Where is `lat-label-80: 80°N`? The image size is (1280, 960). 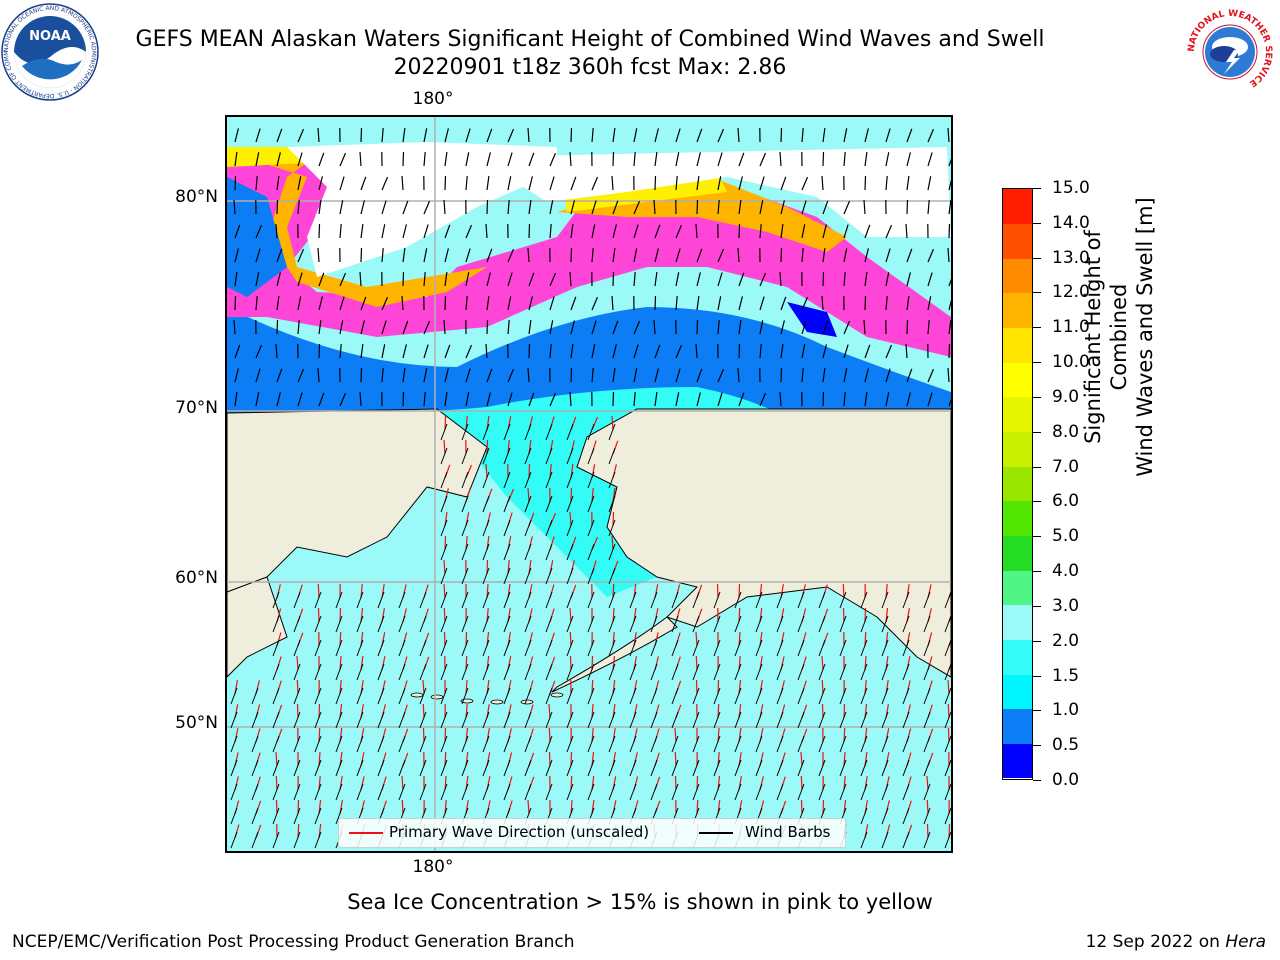
lat-label-80: 80°N is located at coordinates (196, 197).